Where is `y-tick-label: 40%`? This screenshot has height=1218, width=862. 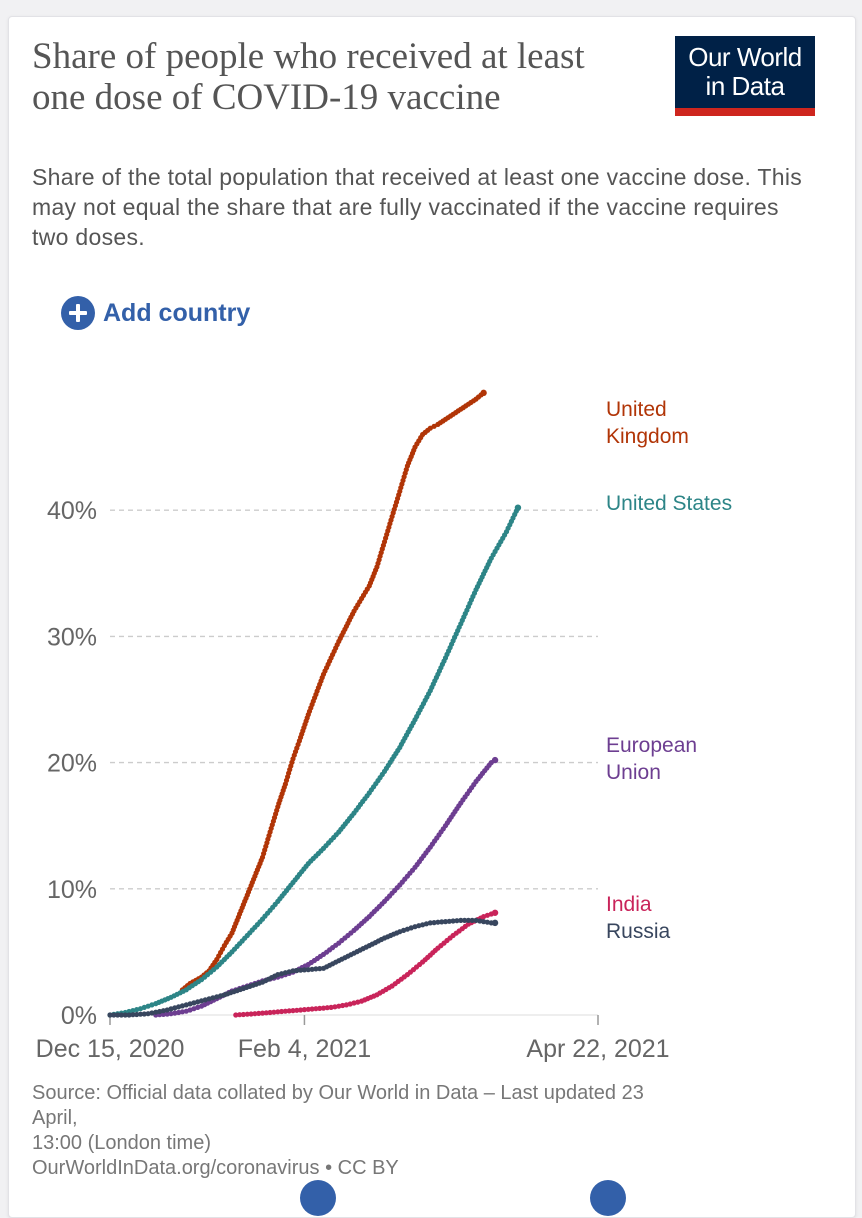 y-tick-label: 40% is located at coordinates (72, 511).